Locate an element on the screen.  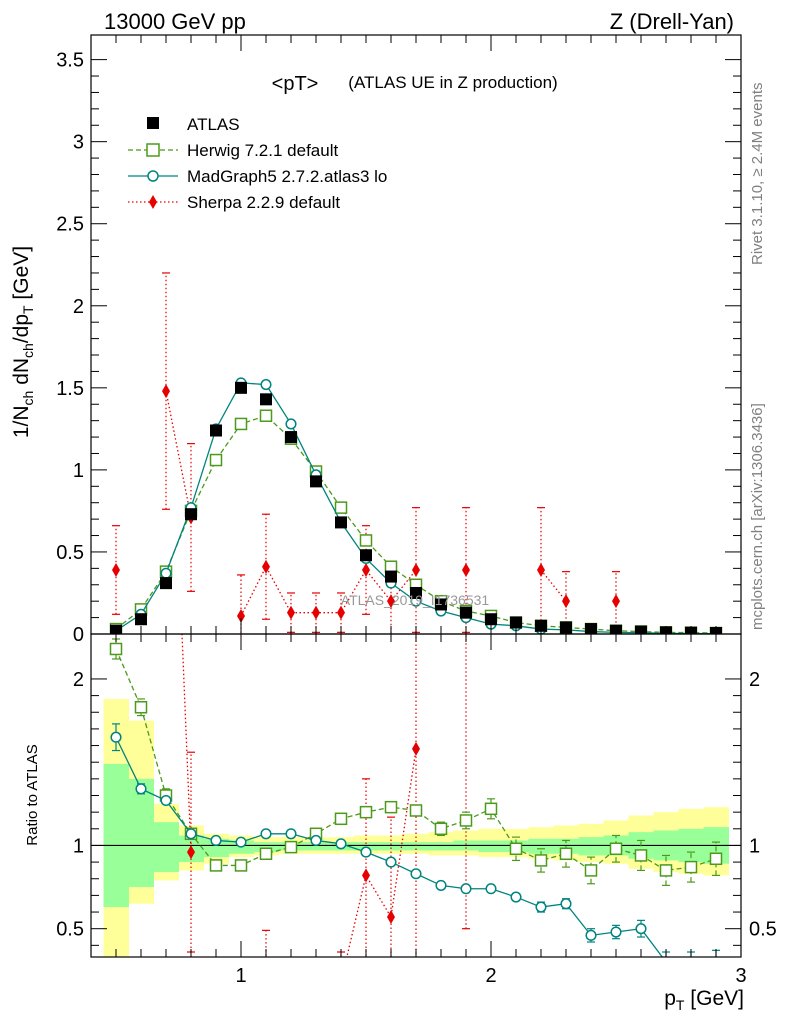
ratio-y-axis-label: Ratio to ATLAS is located at coordinates (32, 794).